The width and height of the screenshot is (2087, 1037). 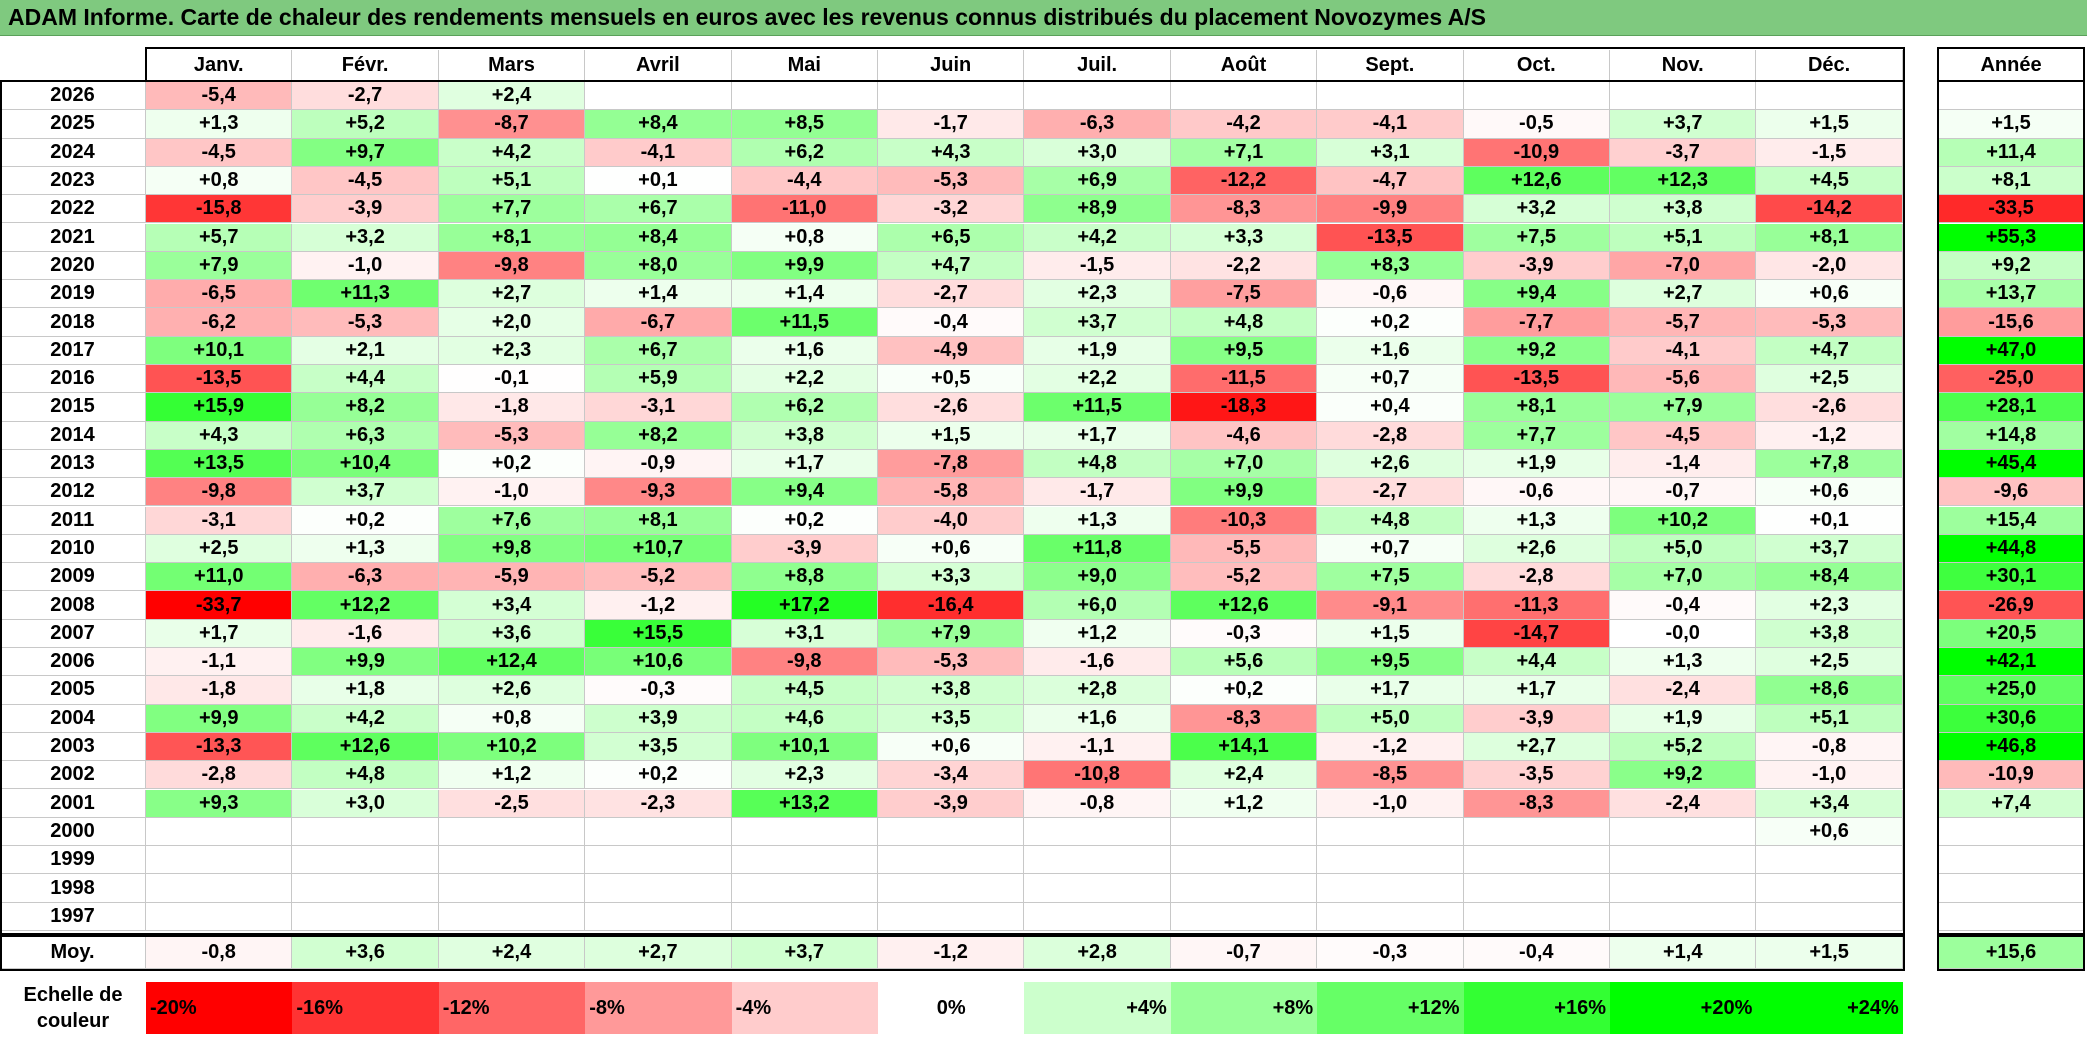 What do you see at coordinates (73, 407) in the screenshot?
I see `row-year-label: 2015` at bounding box center [73, 407].